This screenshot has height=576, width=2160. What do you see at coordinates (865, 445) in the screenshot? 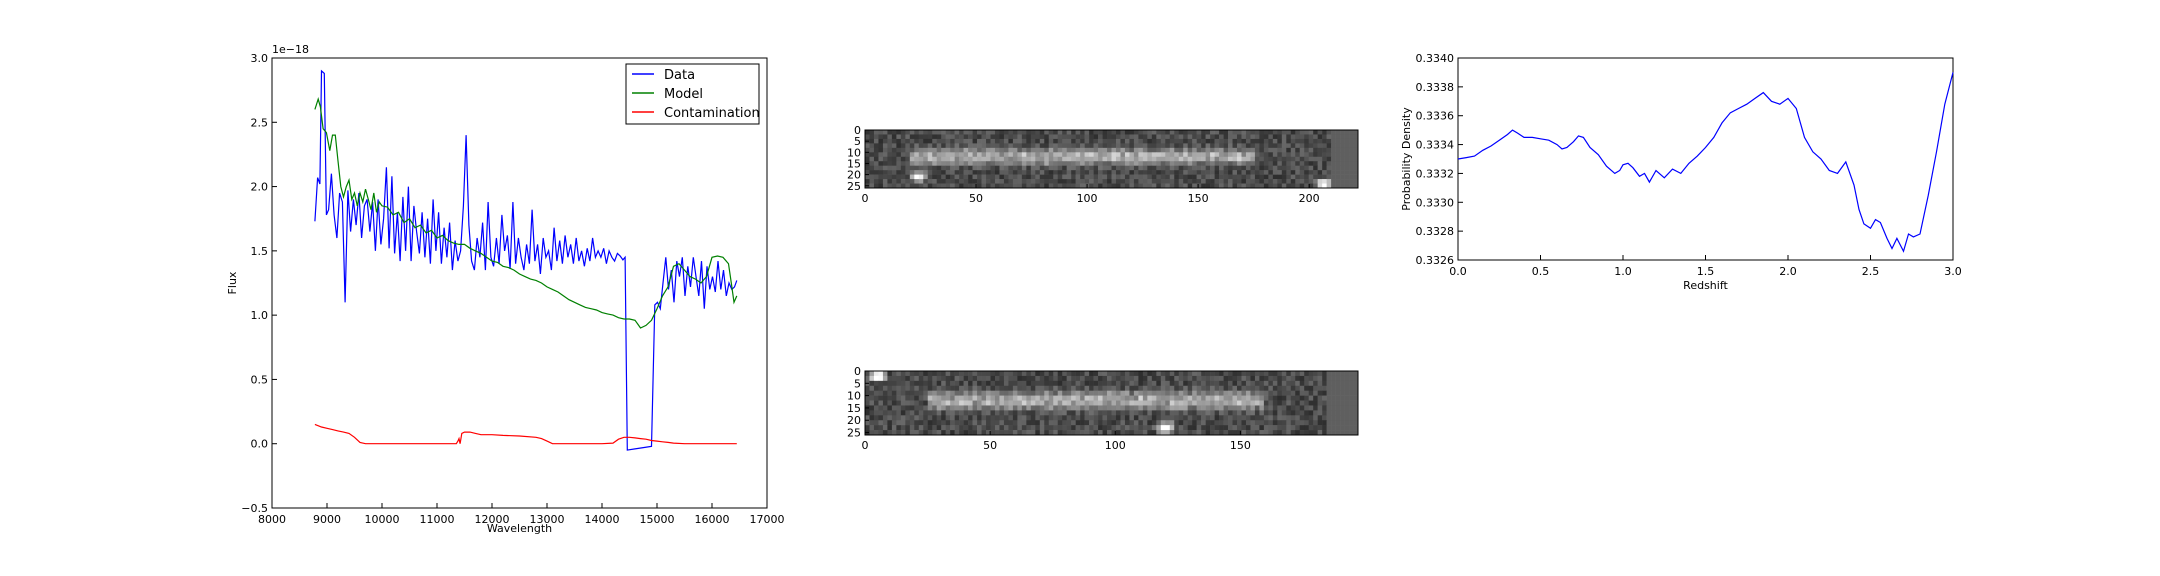
I see `x-tick-label: 0` at bounding box center [865, 445].